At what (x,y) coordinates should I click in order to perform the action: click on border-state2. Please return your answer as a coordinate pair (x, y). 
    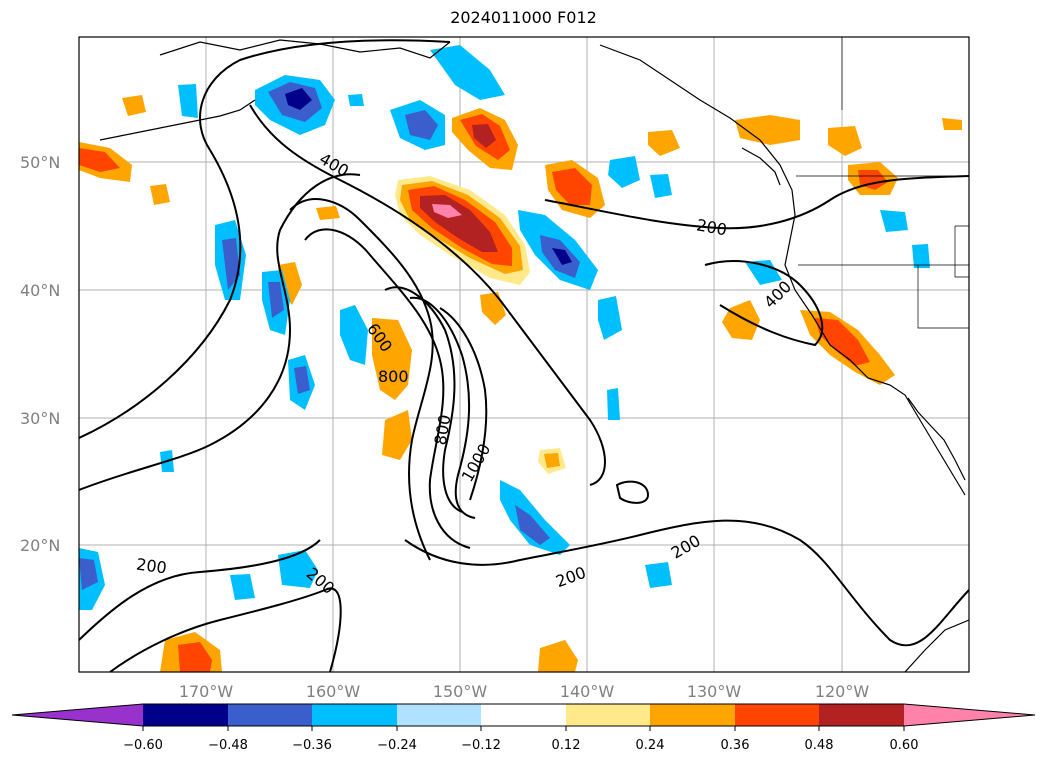
    Looking at the image, I should click on (943, 297).